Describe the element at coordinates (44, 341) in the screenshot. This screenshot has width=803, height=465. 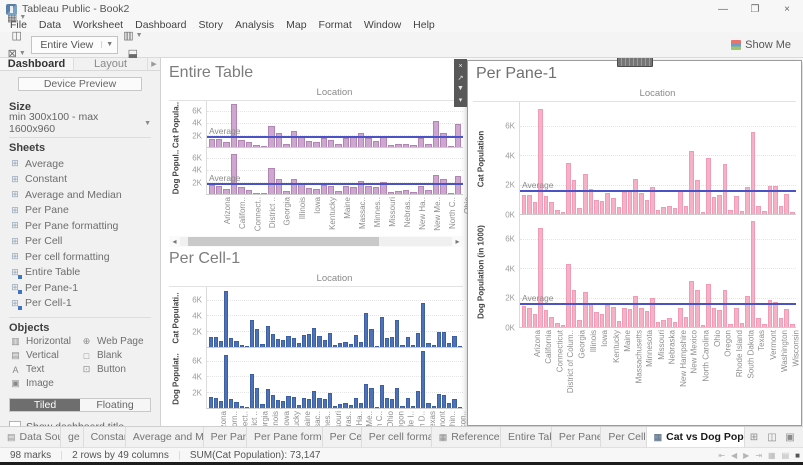
I see `object-horizontal: ▥ Horizontal` at that location.